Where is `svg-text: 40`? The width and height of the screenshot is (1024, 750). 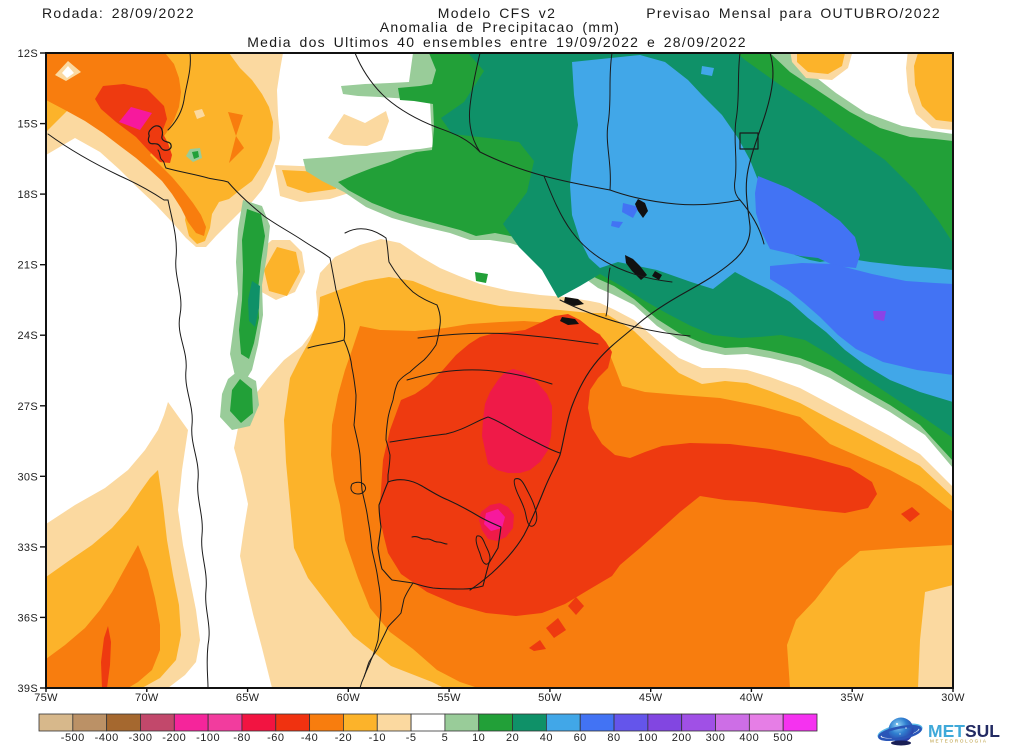
svg-text: 40 is located at coordinates (546, 738).